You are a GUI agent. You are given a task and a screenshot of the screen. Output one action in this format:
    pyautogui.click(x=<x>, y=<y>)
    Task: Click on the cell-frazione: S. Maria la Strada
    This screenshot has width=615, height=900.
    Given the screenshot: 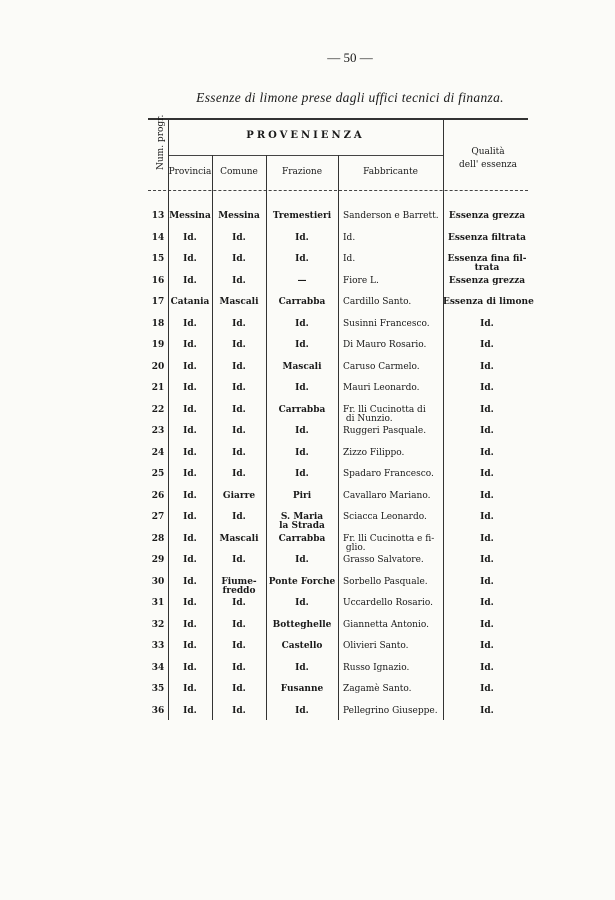 What is the action you would take?
    pyautogui.click(x=302, y=521)
    